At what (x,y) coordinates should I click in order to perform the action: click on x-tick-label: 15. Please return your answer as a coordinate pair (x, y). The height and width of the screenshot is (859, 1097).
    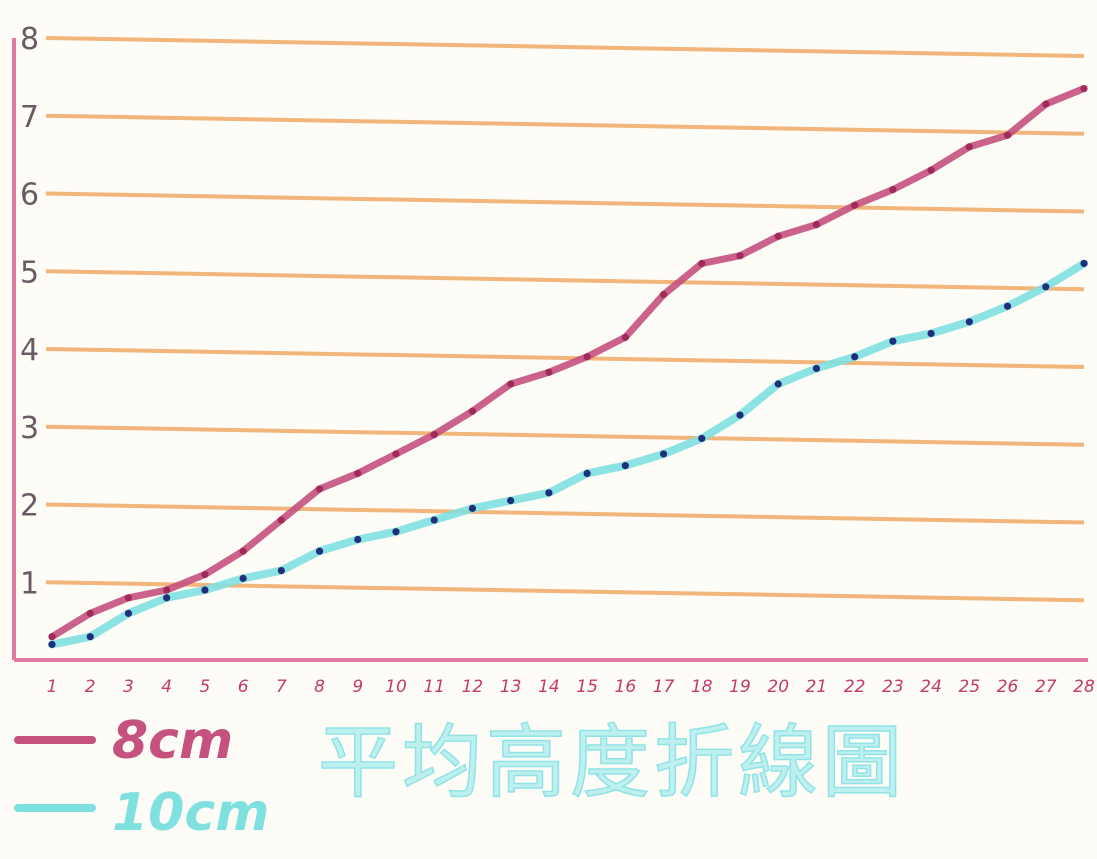
    Looking at the image, I should click on (587, 687).